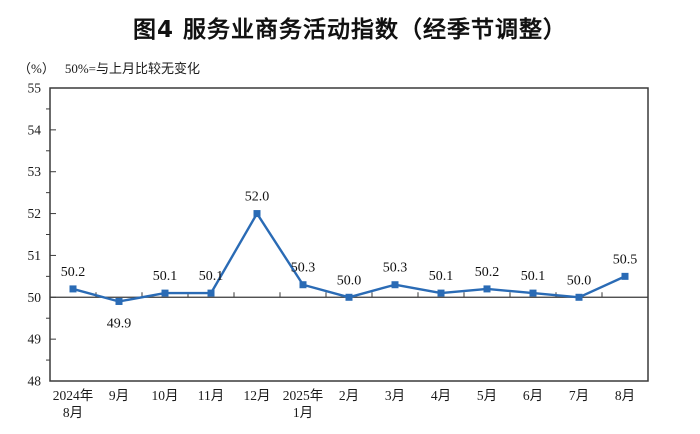  I want to click on x-axis-tick-label: 3月, so click(395, 395).